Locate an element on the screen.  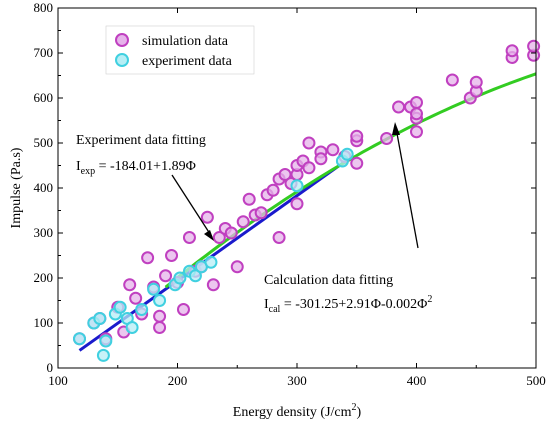
calculation-fit-title: Calculation data fitting is located at coordinates (328, 280).